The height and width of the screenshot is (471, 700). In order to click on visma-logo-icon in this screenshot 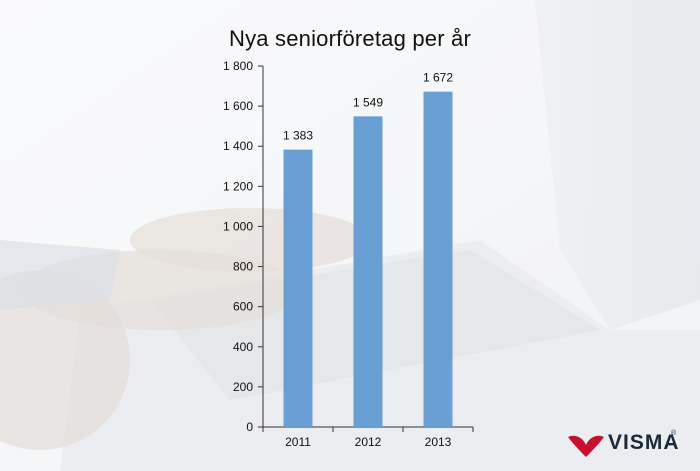, I will do `click(586, 446)`.